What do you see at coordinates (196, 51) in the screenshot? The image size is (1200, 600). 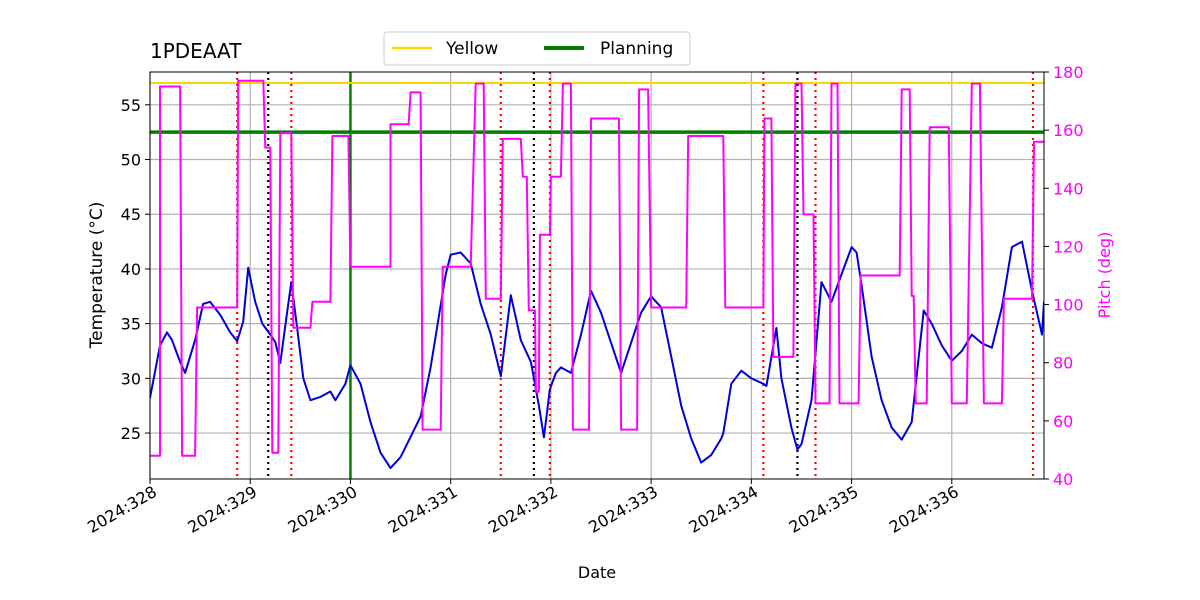 I see `chart-title: 1PDEAAT` at bounding box center [196, 51].